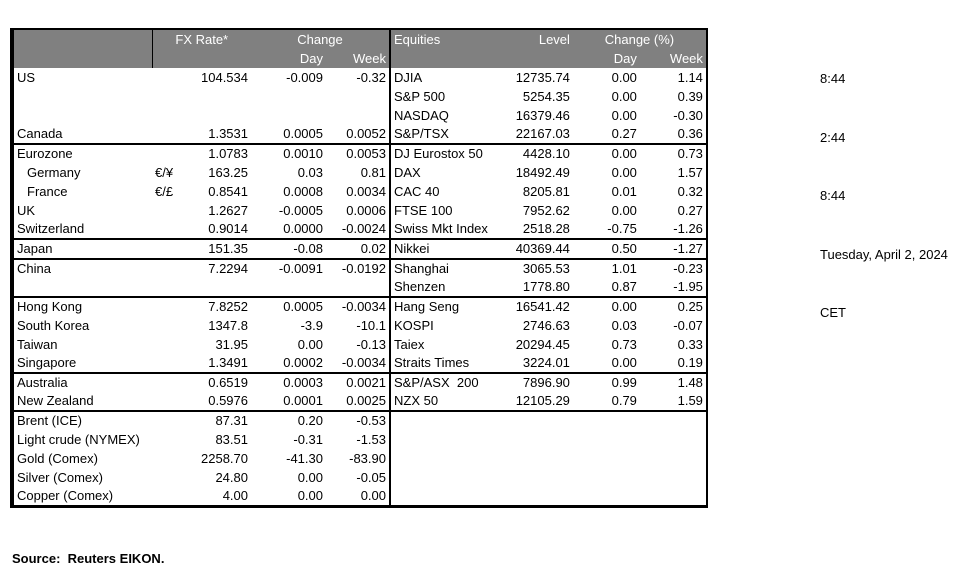 This screenshot has width=975, height=576. What do you see at coordinates (688, 325) in the screenshot?
I see `equity-week-change-value: -0.07` at bounding box center [688, 325].